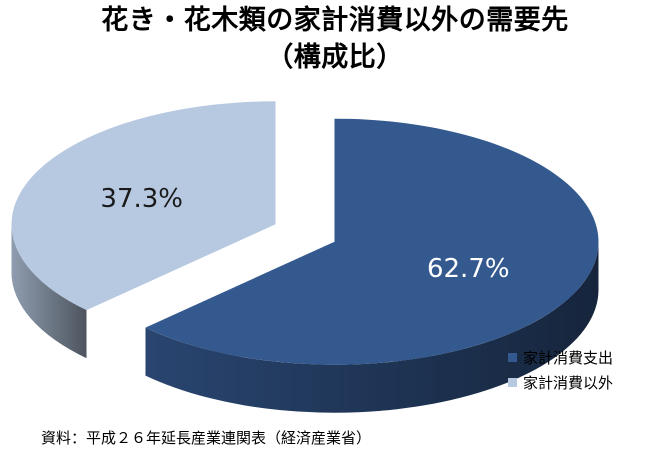 The height and width of the screenshot is (470, 670). What do you see at coordinates (512, 382) in the screenshot?
I see `legend-swatch-non-household` at bounding box center [512, 382].